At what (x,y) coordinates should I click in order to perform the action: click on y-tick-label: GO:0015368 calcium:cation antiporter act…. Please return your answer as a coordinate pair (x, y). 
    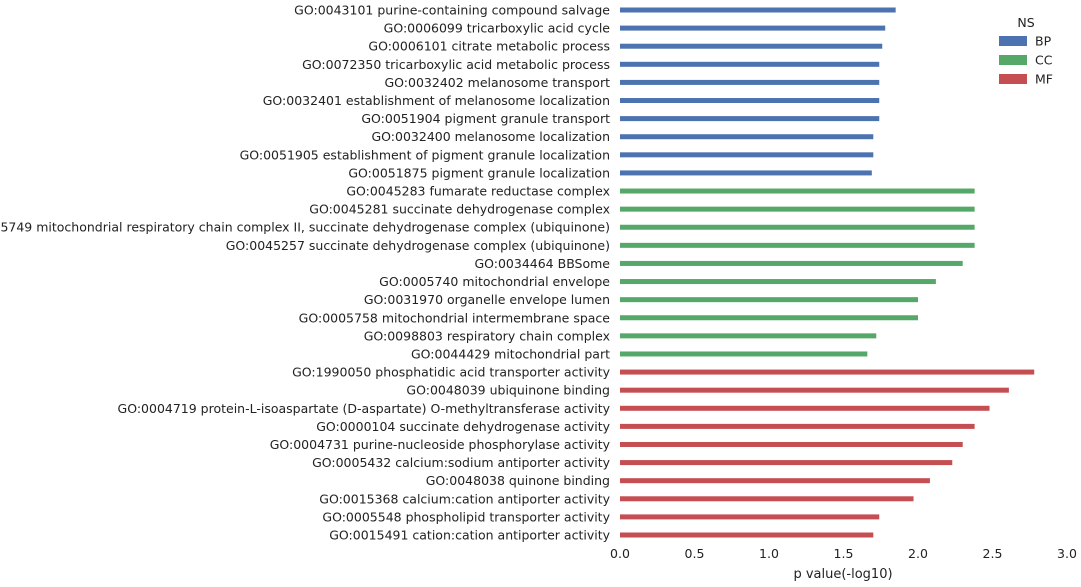
    Looking at the image, I should click on (464, 498).